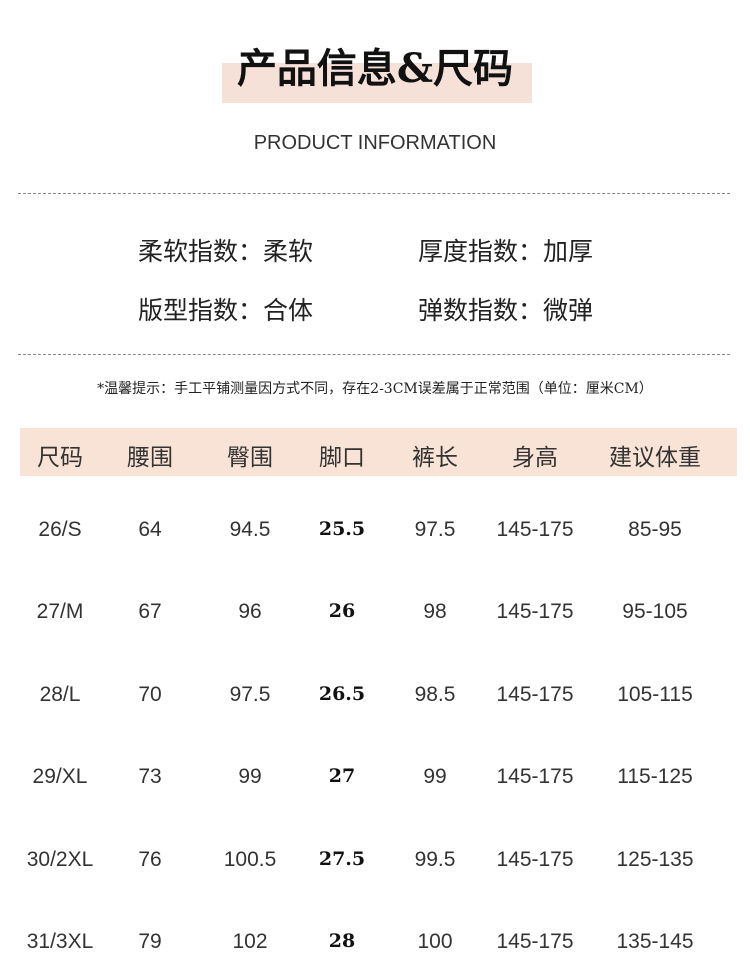 The height and width of the screenshot is (980, 750). I want to click on attr-value: 微弹, so click(568, 310).